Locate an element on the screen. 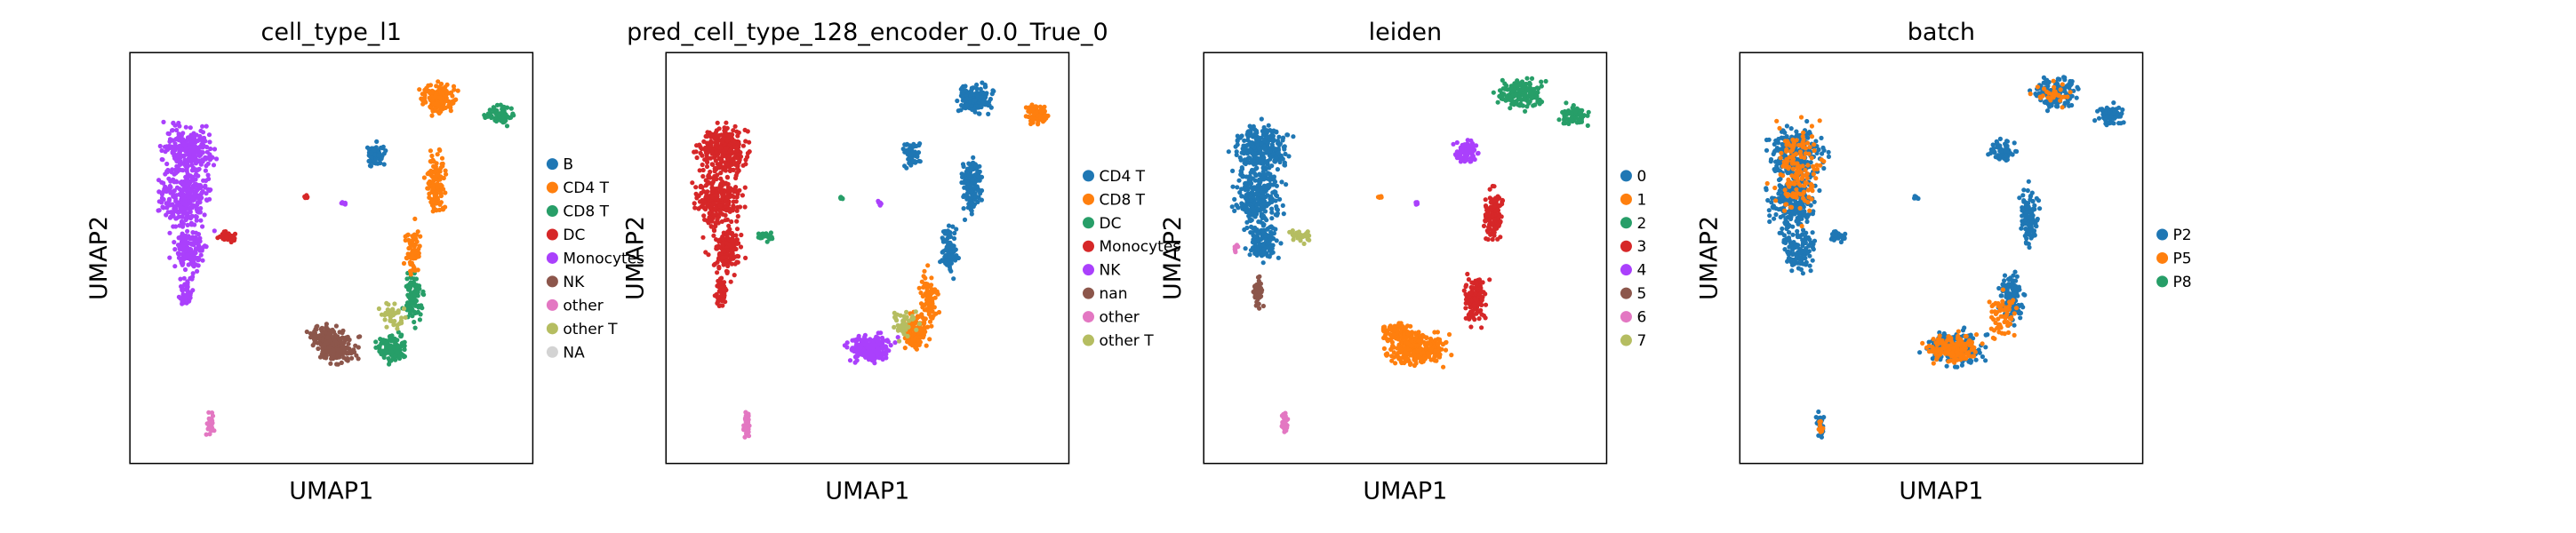 The image size is (2576, 533). scatter-points is located at coordinates (870, 260).